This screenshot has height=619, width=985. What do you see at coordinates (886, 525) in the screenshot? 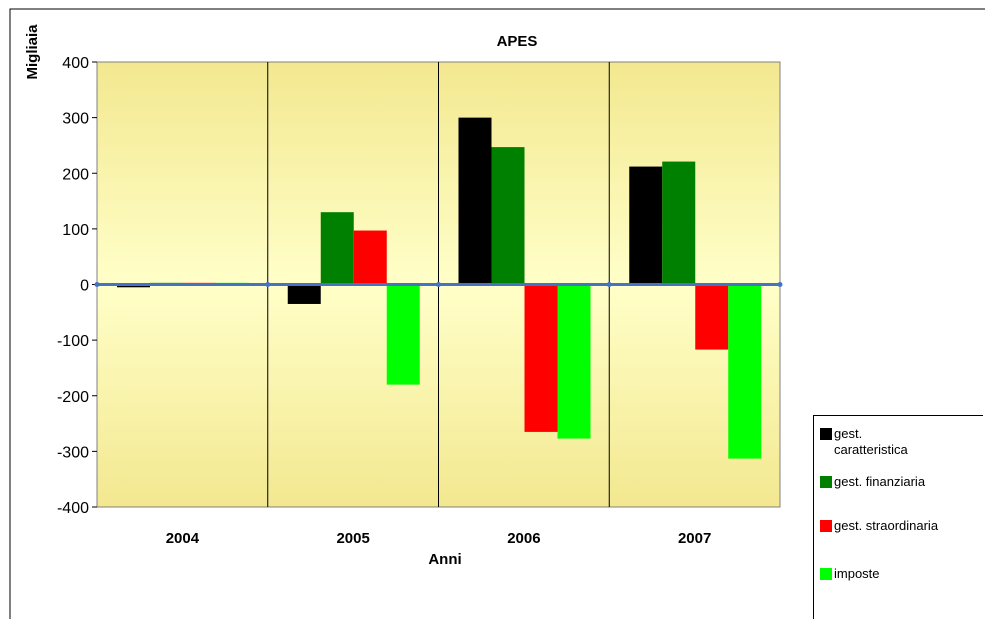
I see `legend-label: gest. straordinaria` at bounding box center [886, 525].